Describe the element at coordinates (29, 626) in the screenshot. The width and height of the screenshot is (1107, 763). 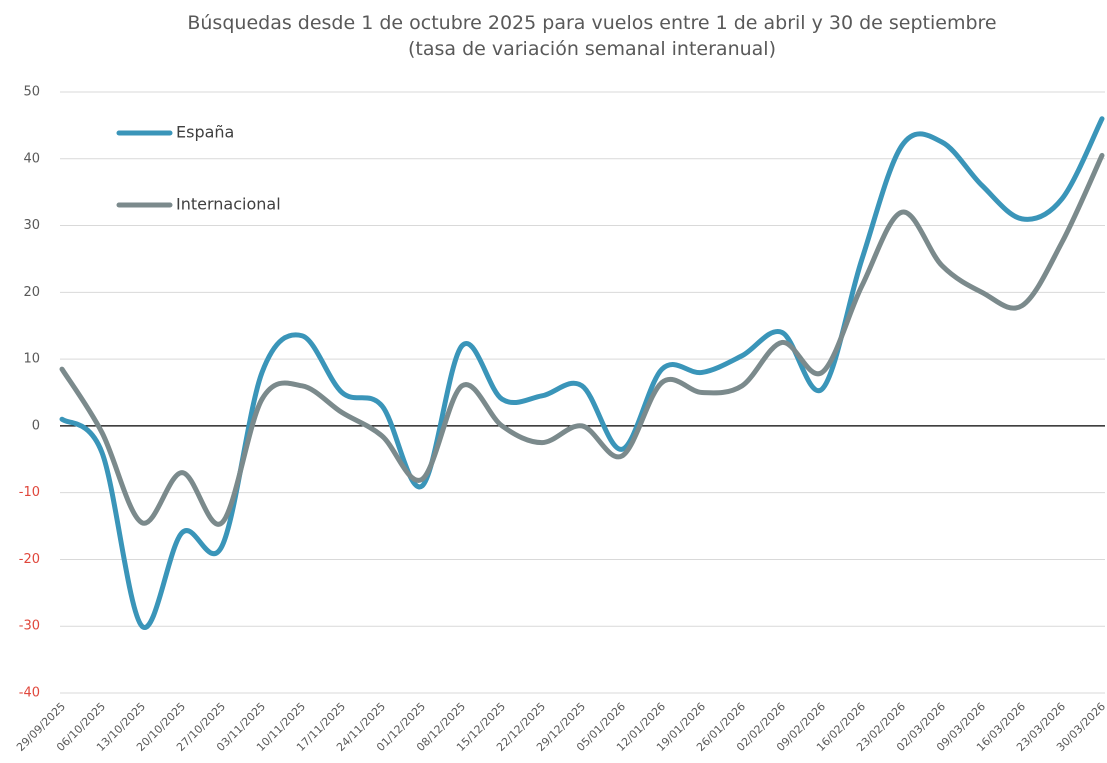
I see `y-tick-label: -30` at that location.